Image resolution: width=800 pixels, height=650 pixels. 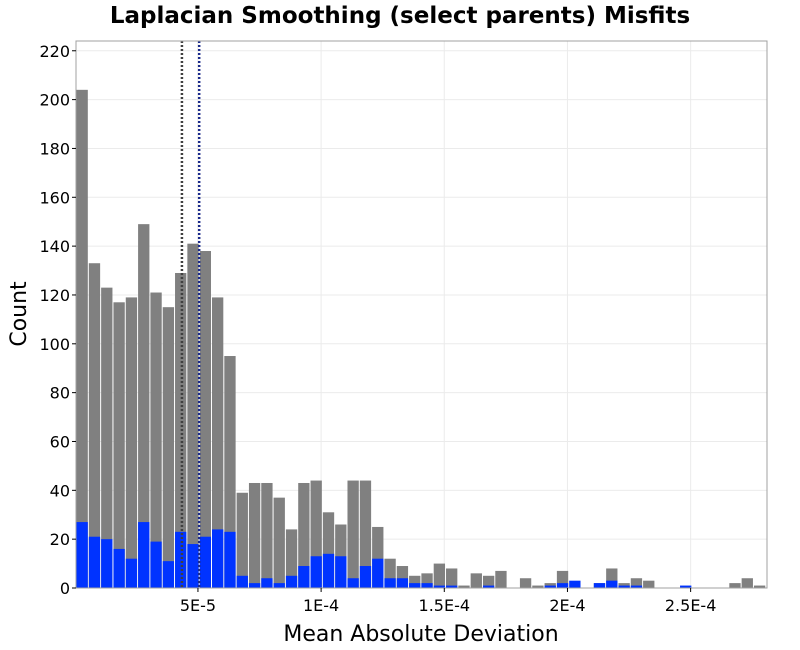 I want to click on y-tick-label: 60, so click(x=60, y=441).